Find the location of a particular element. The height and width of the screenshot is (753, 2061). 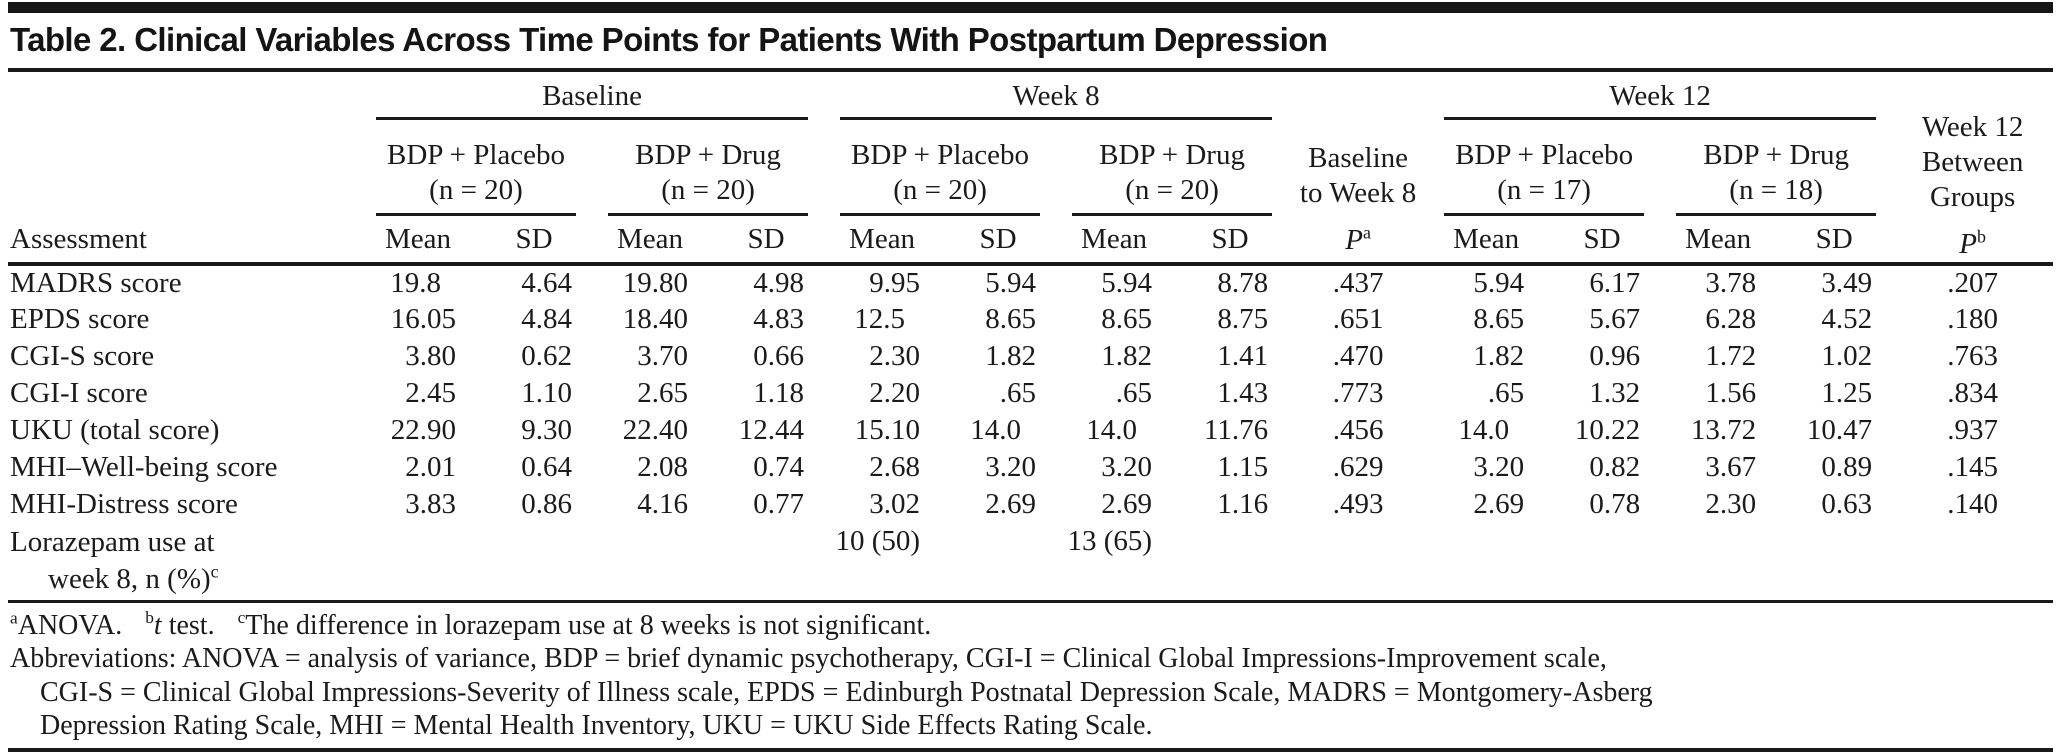

cell-value: 12.5 is located at coordinates (880, 318).